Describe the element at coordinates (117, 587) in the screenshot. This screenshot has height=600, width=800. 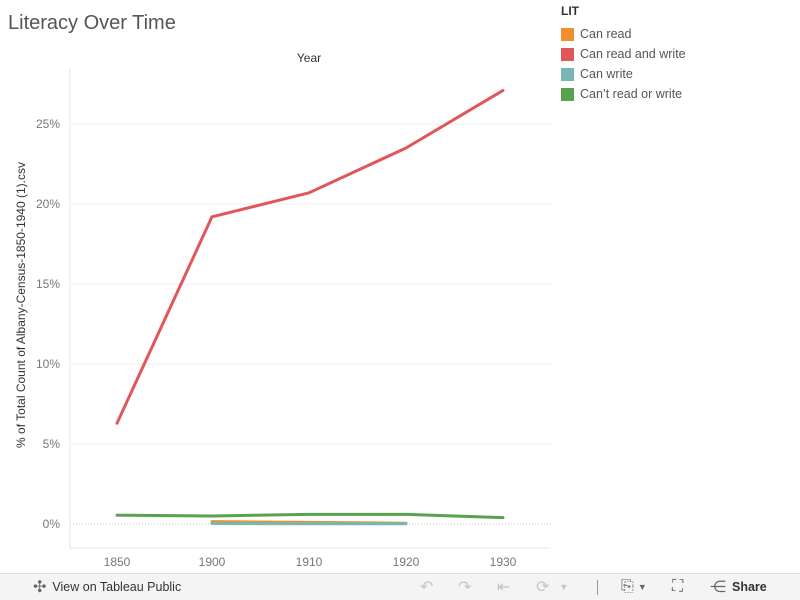
I see `view-on-tableau-public-label: View on Tableau Public` at that location.